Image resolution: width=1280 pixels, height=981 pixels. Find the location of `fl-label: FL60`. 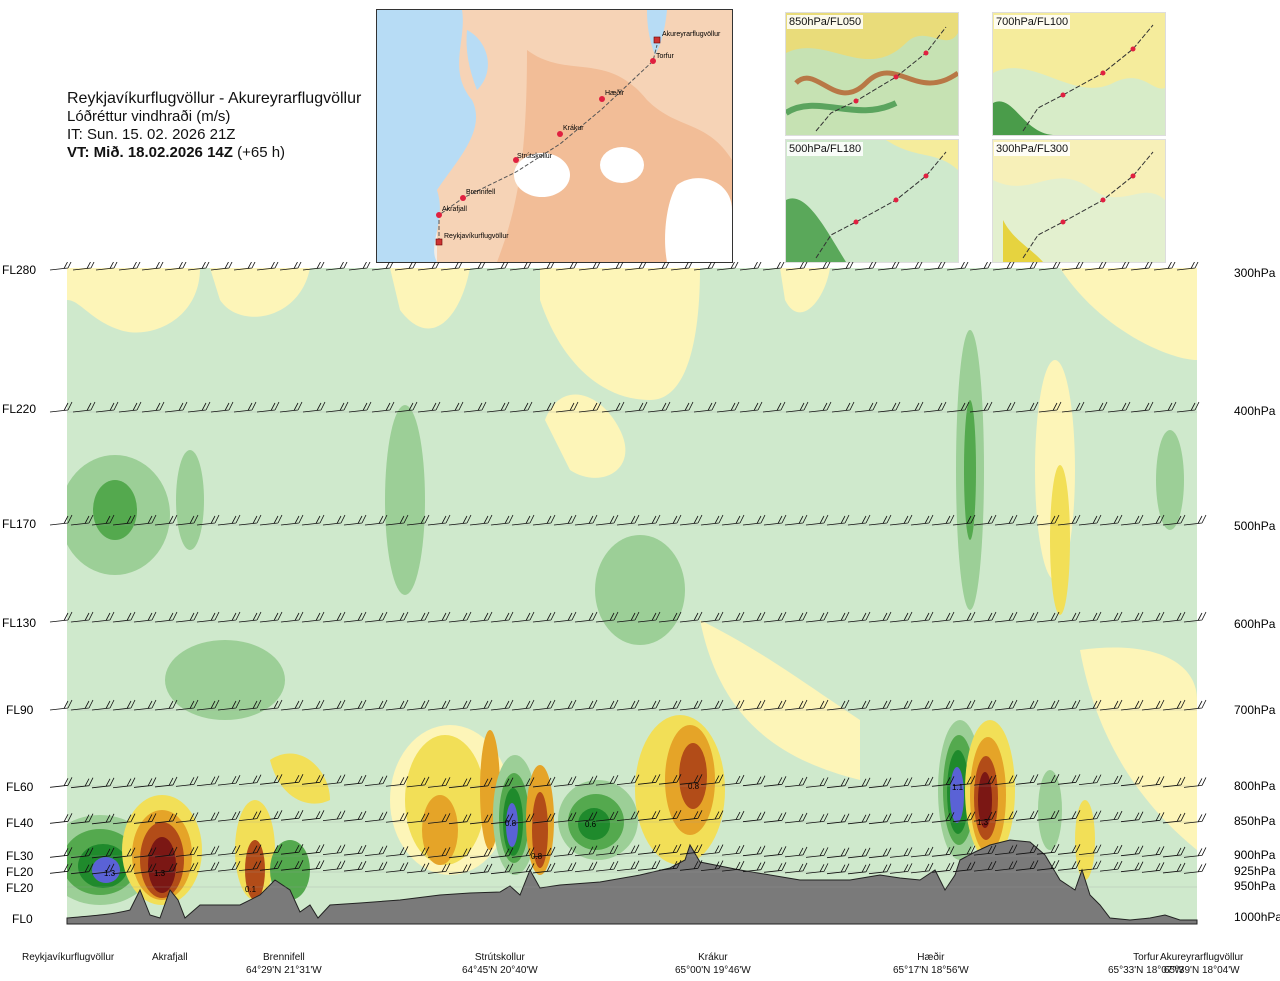

fl-label: FL60 is located at coordinates (20, 787).